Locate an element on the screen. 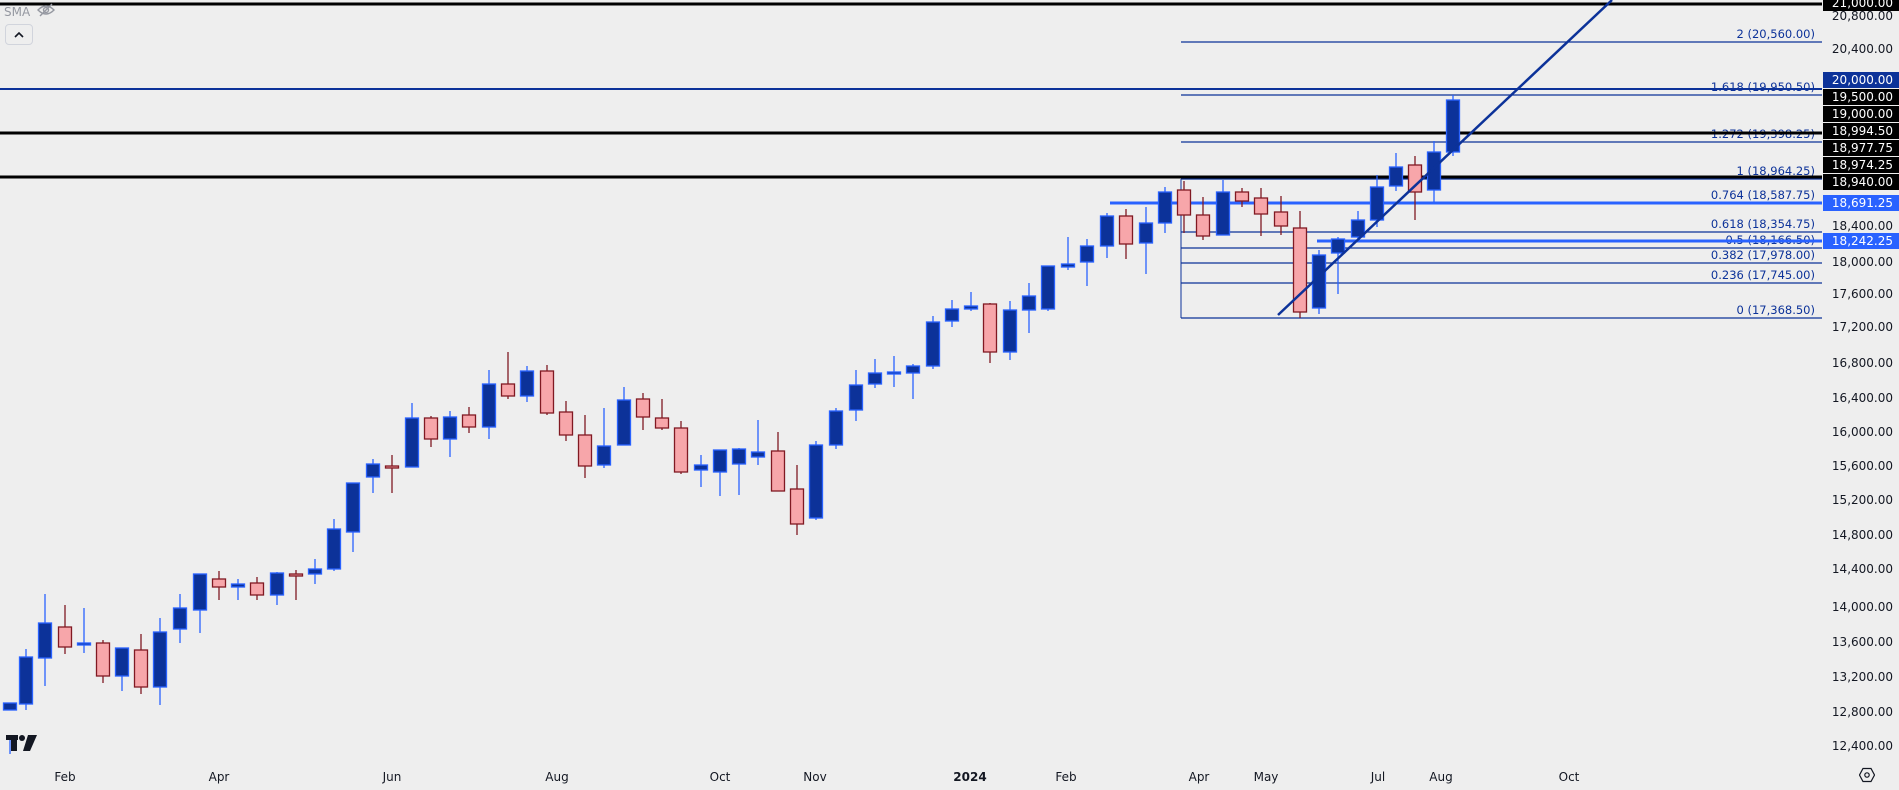  price-tick-label: 12,400.00 is located at coordinates (1862, 746).